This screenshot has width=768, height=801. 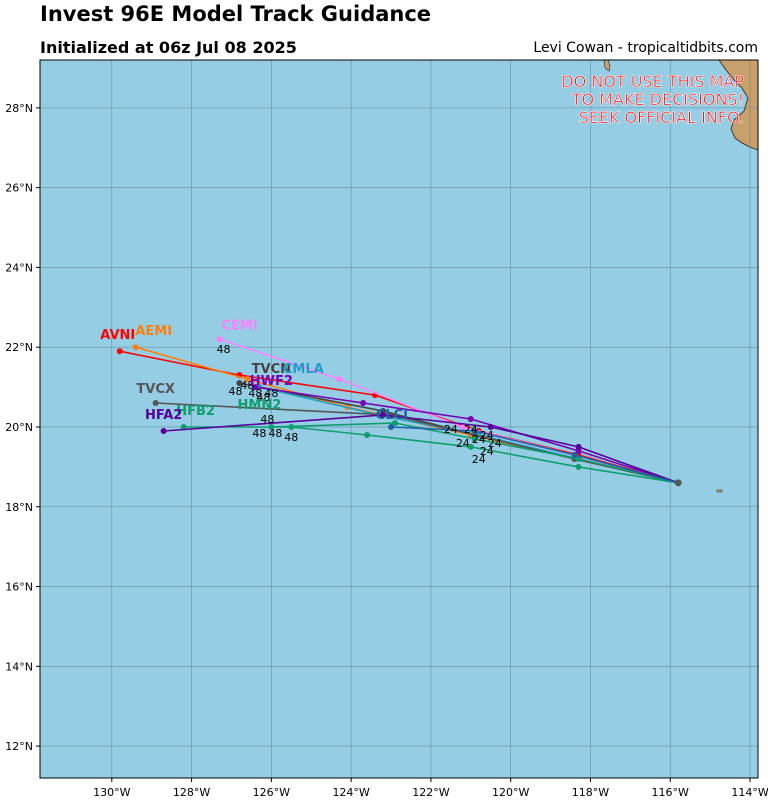 What do you see at coordinates (19, 507) in the screenshot?
I see `y-tick-label: 18°N` at bounding box center [19, 507].